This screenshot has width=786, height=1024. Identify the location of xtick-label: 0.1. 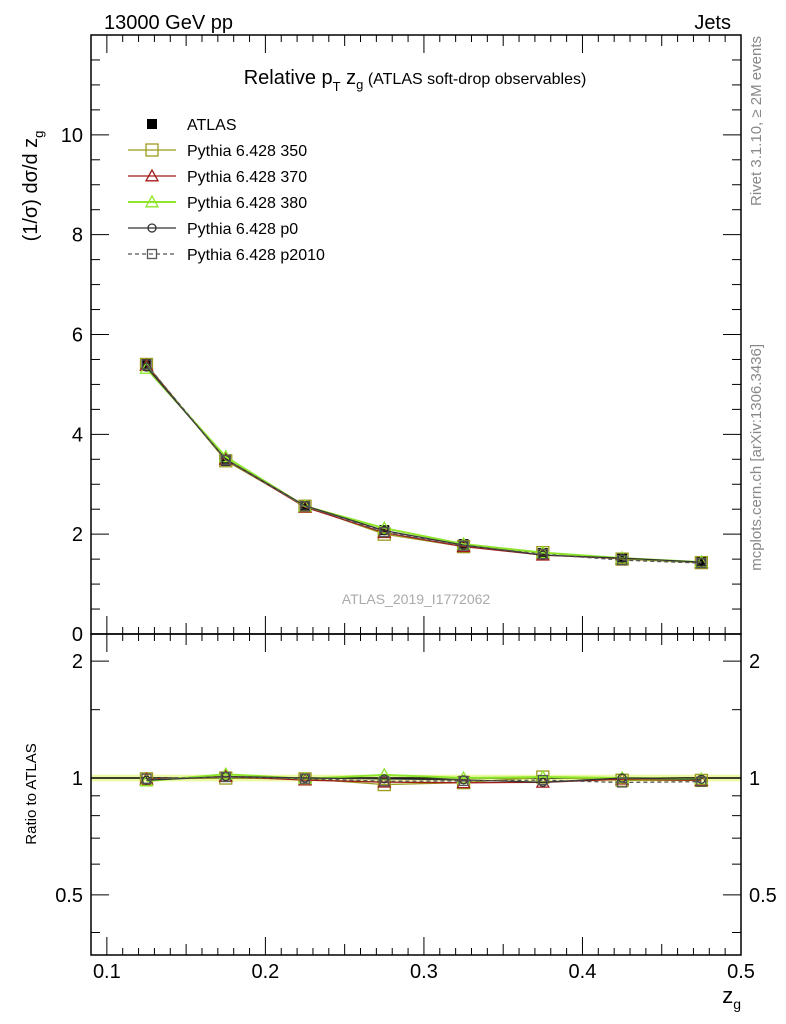
(107, 972).